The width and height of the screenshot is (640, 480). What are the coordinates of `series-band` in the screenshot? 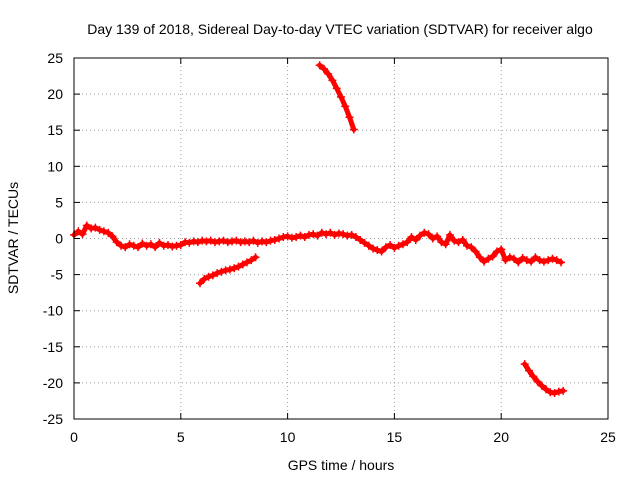 It's located at (337, 97).